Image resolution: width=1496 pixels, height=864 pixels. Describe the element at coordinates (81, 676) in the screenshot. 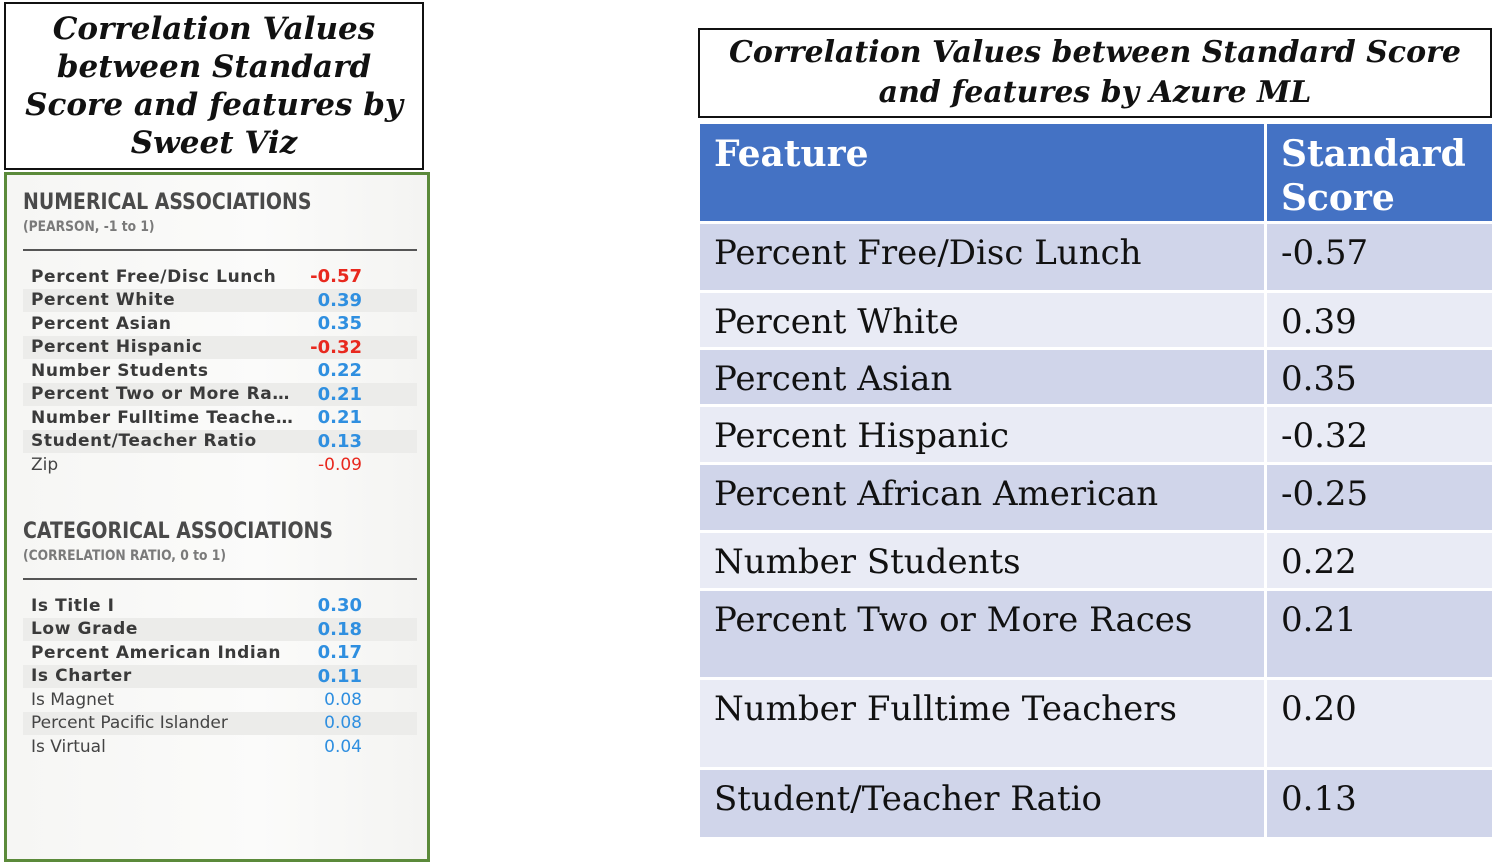

I see `association-feature-name: Is Charter` at that location.